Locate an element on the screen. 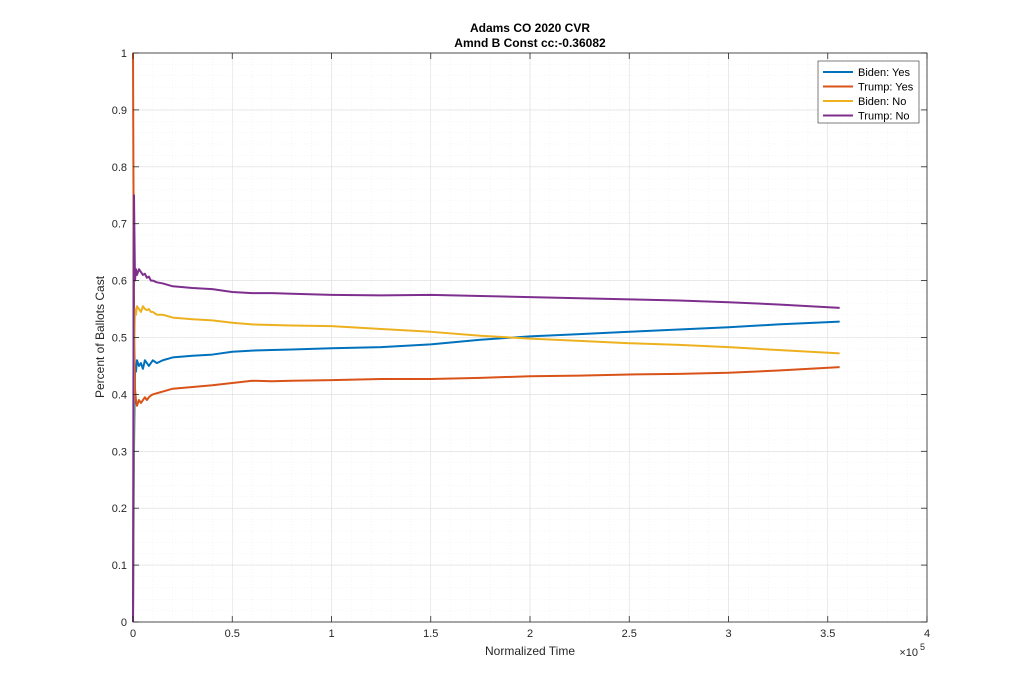 The height and width of the screenshot is (697, 1024). x-tick-label: 3 is located at coordinates (728, 634).